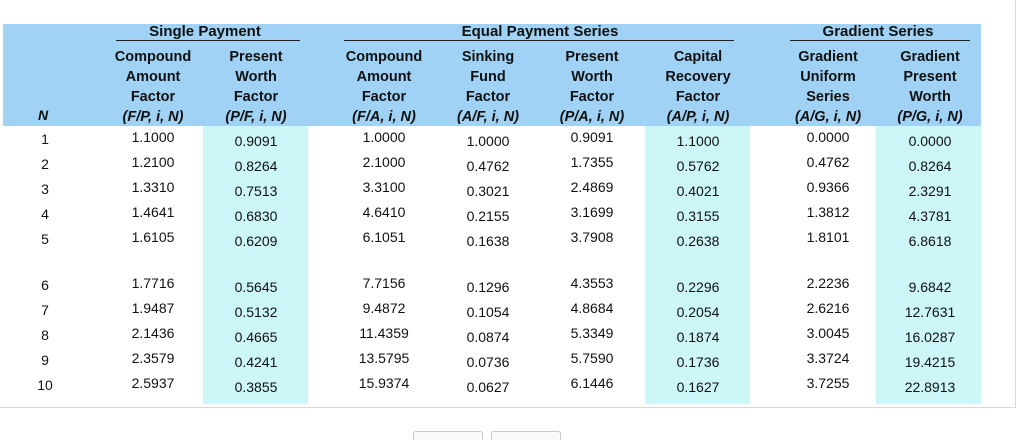  I want to click on table-cell: 1.4641, so click(153, 212).